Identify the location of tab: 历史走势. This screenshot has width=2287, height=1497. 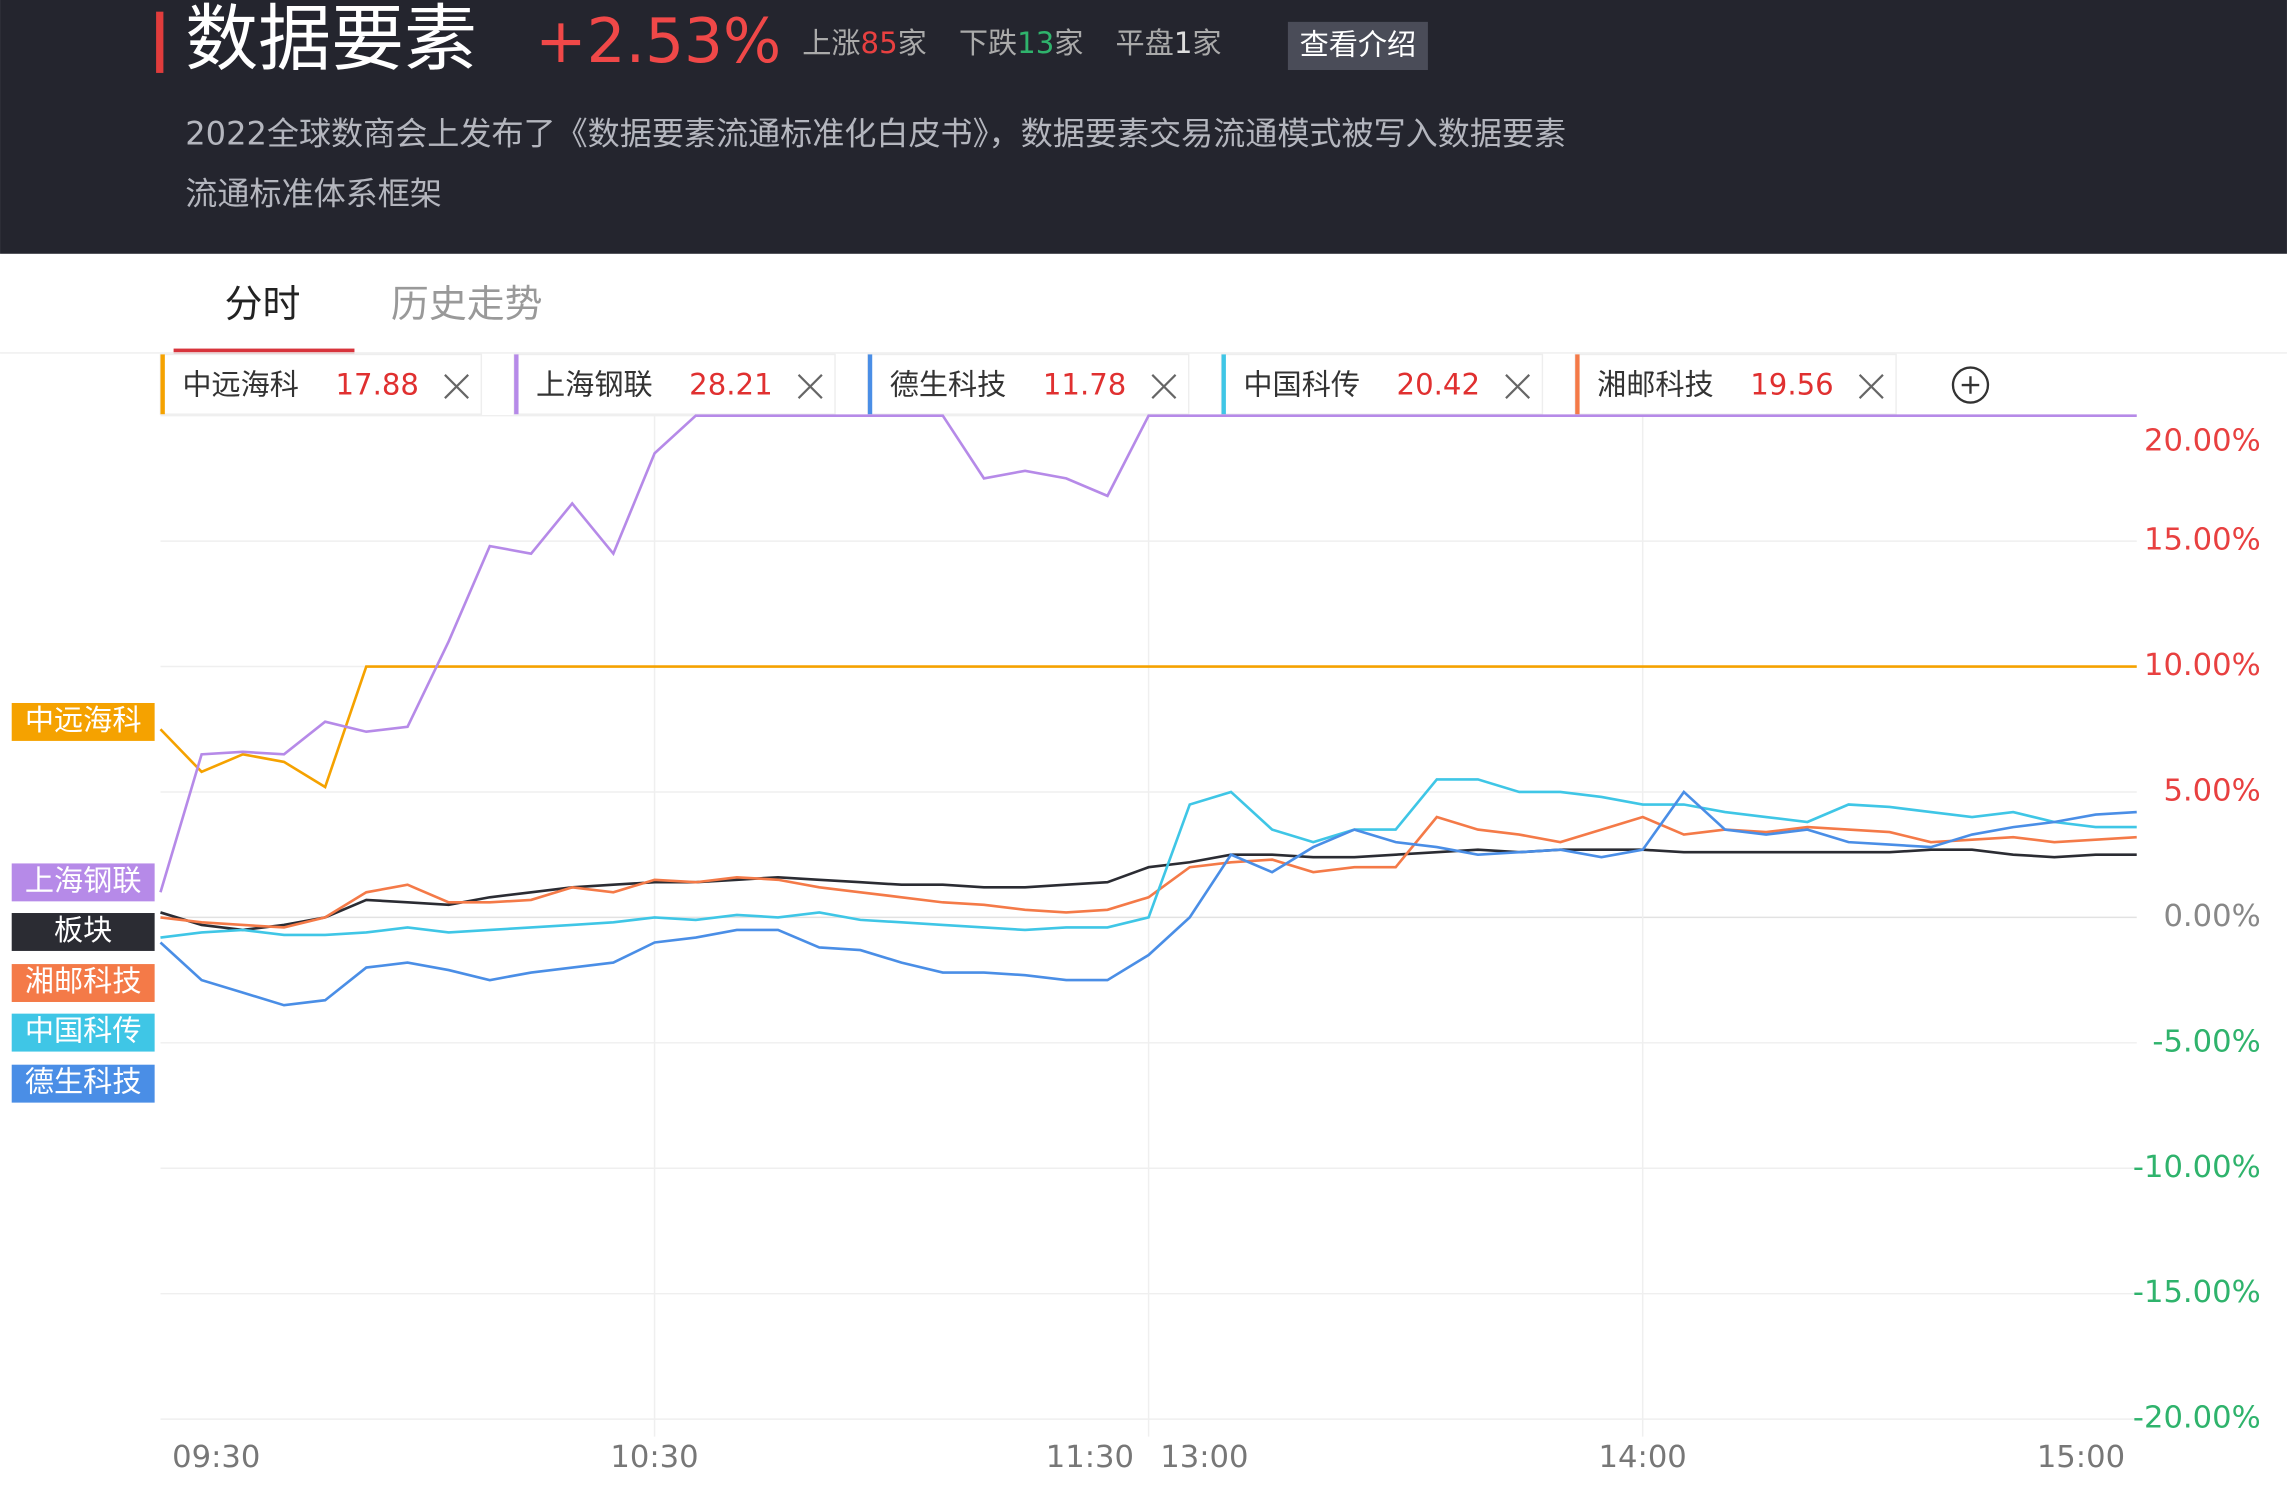
(467, 304).